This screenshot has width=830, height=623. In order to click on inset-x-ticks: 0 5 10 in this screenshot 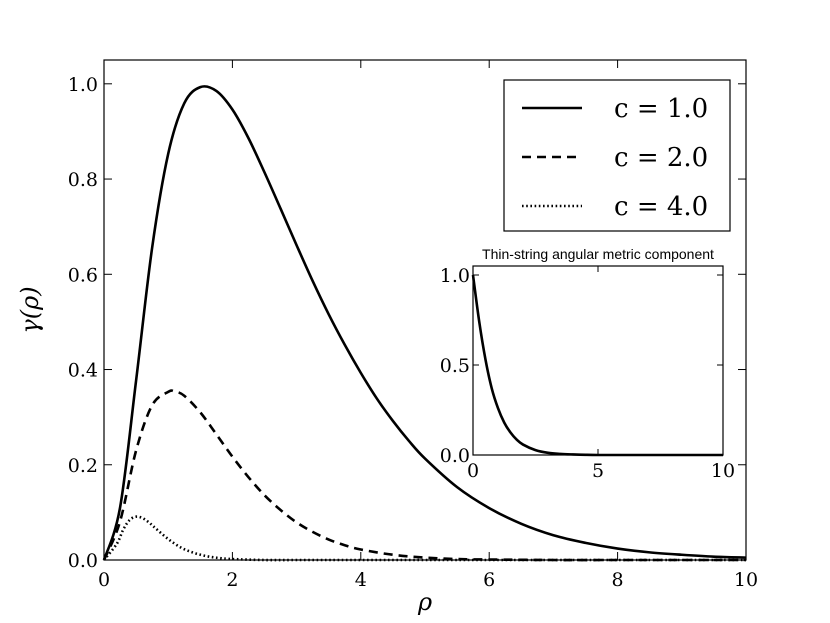, I will do `click(601, 374)`.